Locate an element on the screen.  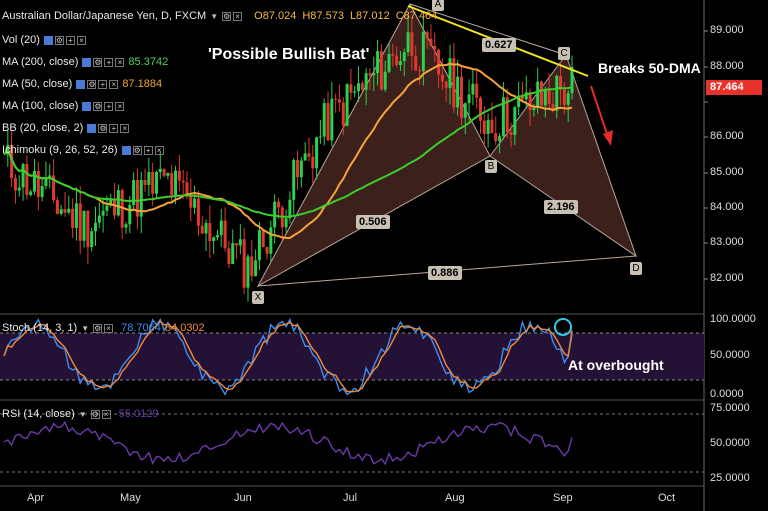
last-price-tag: 87.464 is located at coordinates (734, 87).